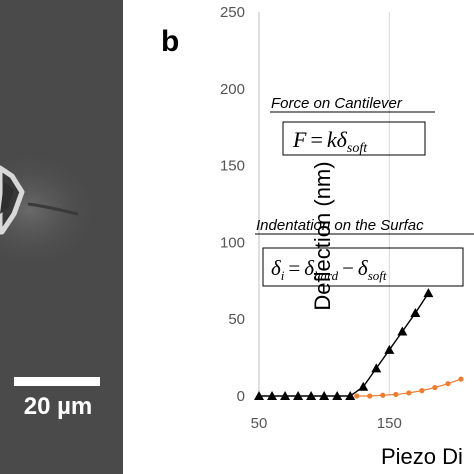 The height and width of the screenshot is (474, 474). Describe the element at coordinates (232, 204) in the screenshot. I see `y-tick-labels: 0 50 100 150 200 250` at that location.